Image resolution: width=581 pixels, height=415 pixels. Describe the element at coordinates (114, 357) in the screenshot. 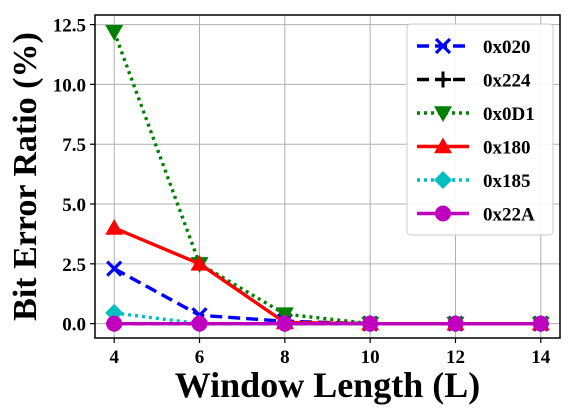

I see `x-tick-label: 4` at that location.